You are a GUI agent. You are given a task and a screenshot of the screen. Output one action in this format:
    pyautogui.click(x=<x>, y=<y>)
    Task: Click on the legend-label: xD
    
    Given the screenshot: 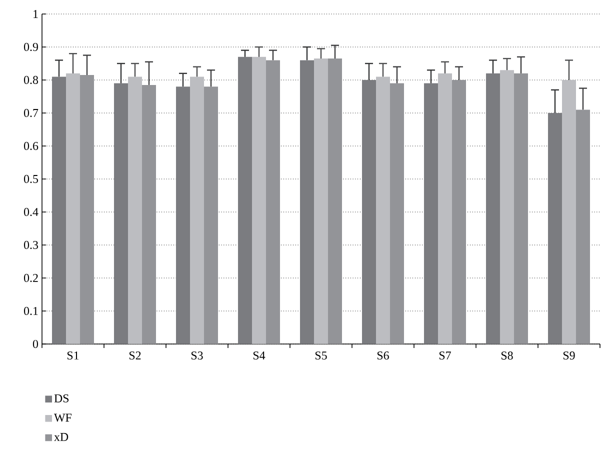 What is the action you would take?
    pyautogui.click(x=61, y=437)
    